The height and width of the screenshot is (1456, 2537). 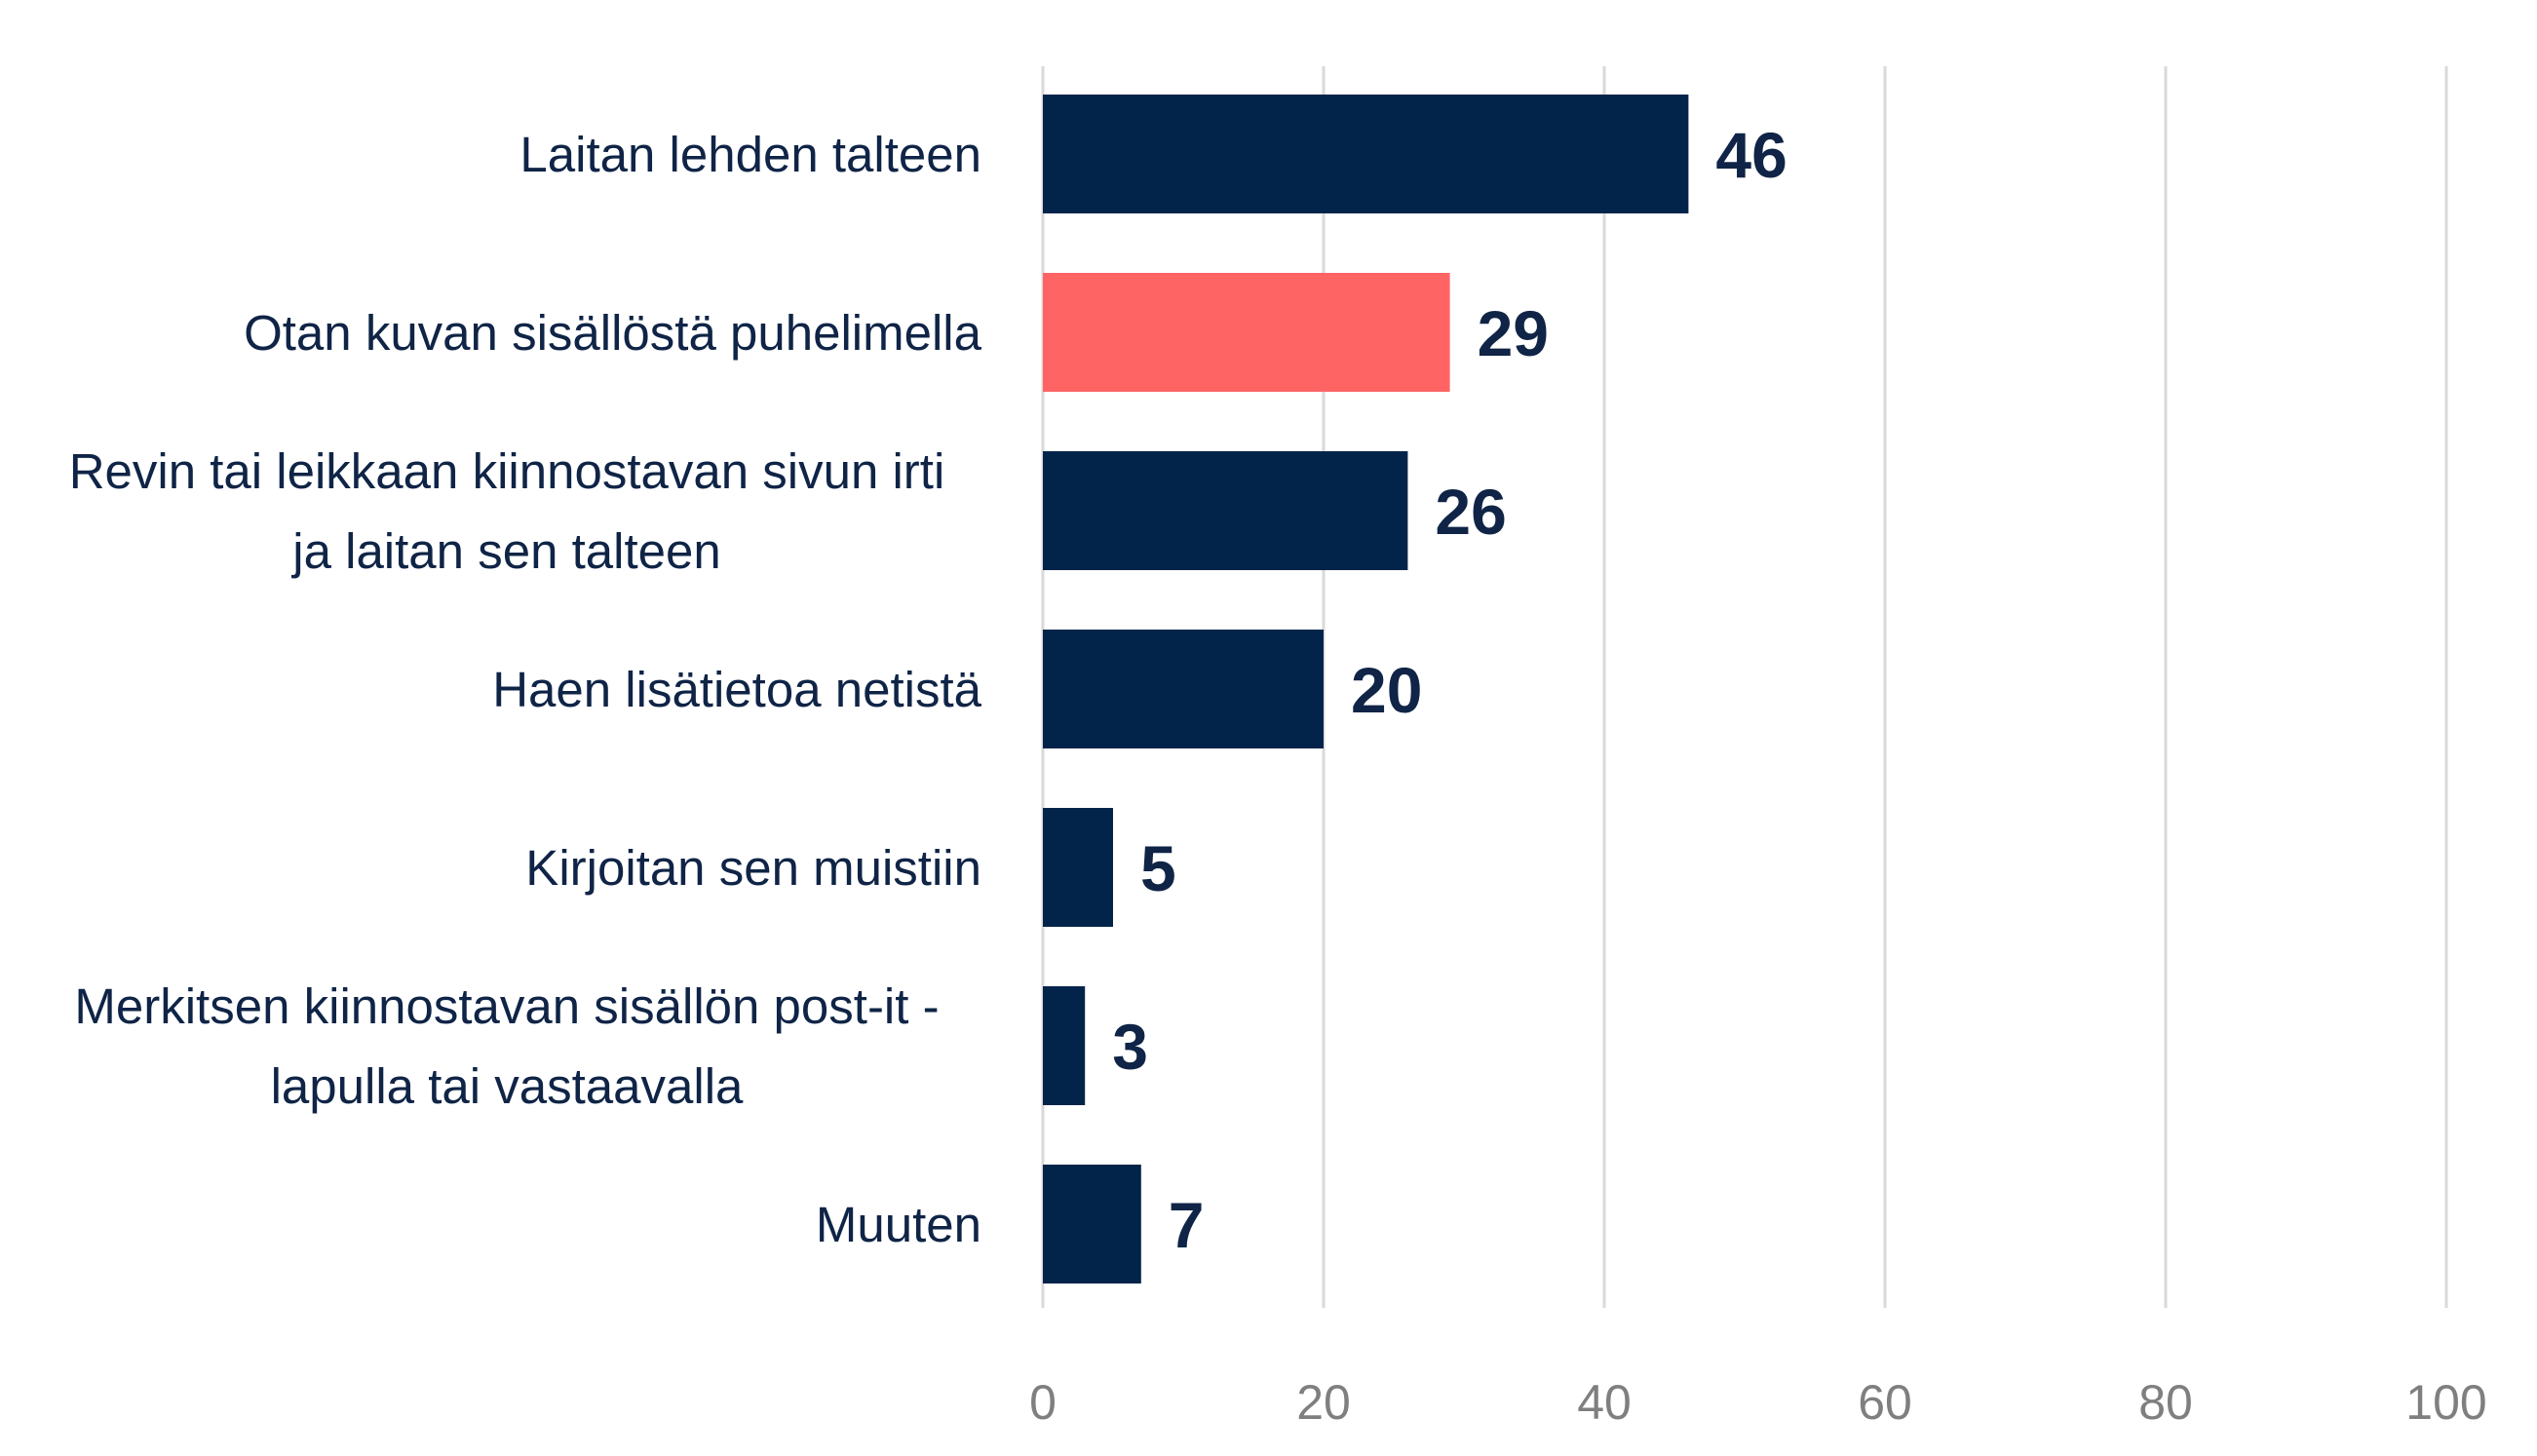 I want to click on data-label: 26, so click(x=1470, y=512).